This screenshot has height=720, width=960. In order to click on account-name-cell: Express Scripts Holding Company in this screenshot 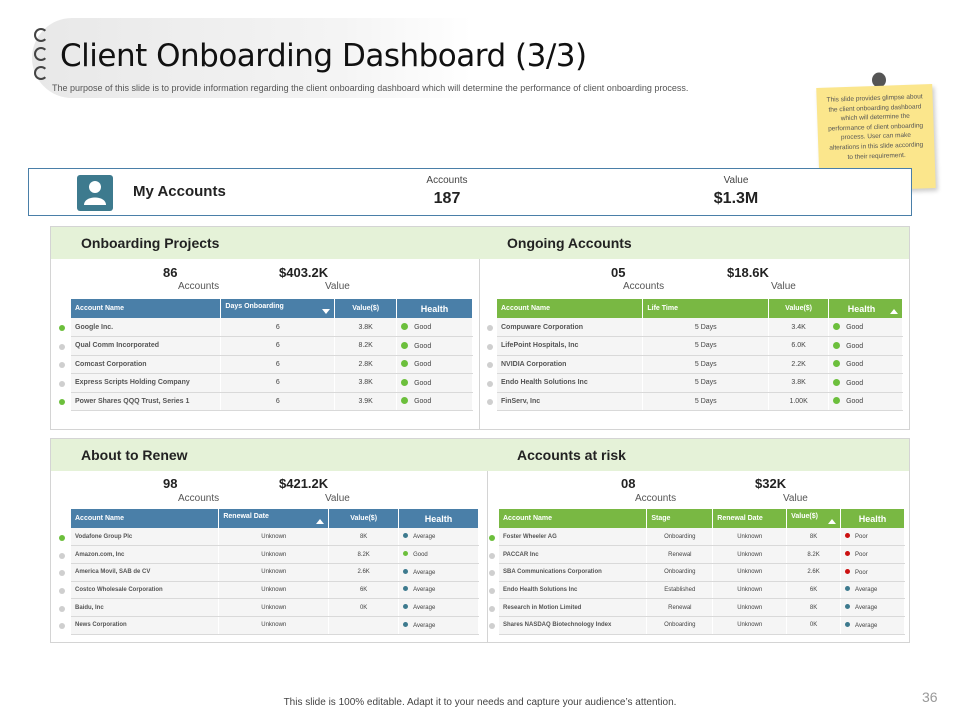, I will do `click(146, 383)`.